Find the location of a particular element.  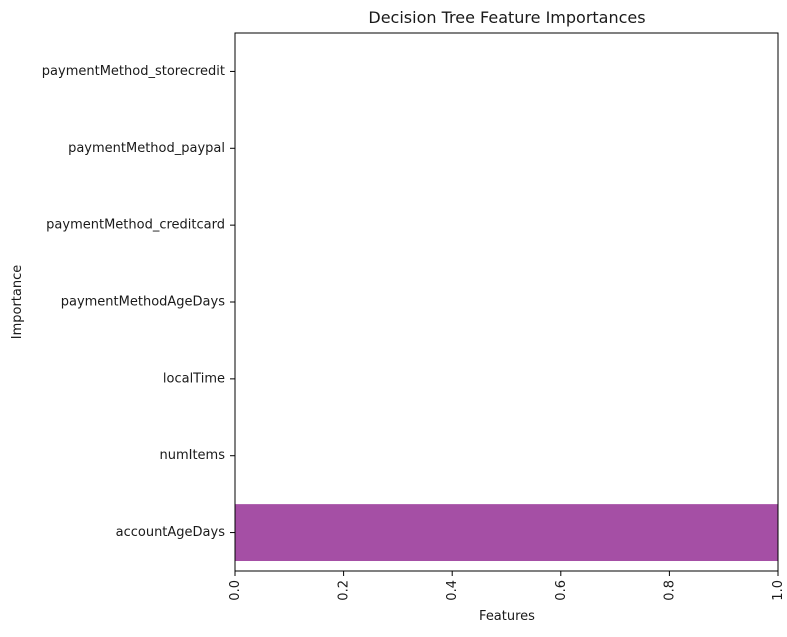

x-tick-label: 0.6 is located at coordinates (561, 590).